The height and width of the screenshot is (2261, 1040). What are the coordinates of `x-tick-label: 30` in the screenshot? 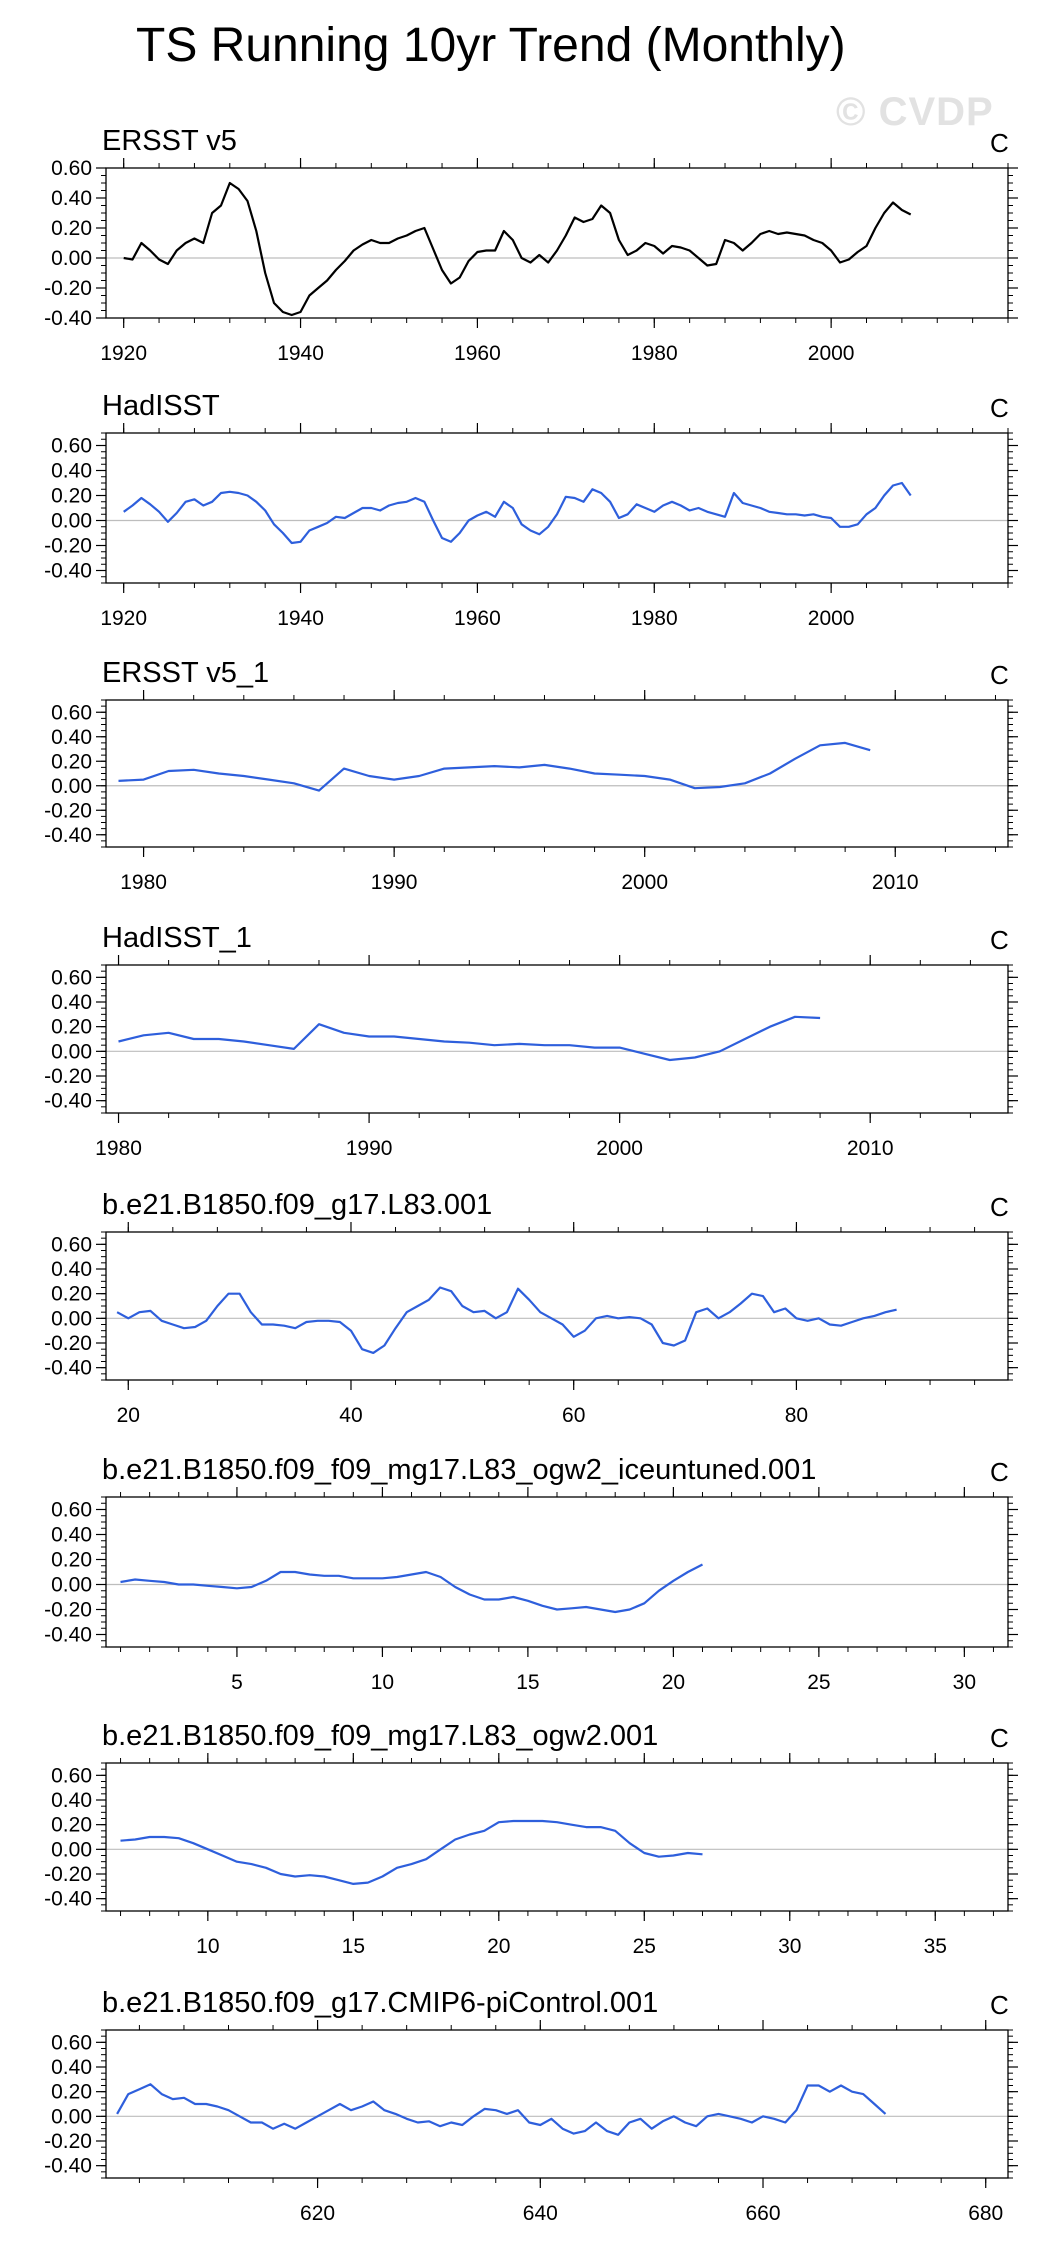 It's located at (964, 1682).